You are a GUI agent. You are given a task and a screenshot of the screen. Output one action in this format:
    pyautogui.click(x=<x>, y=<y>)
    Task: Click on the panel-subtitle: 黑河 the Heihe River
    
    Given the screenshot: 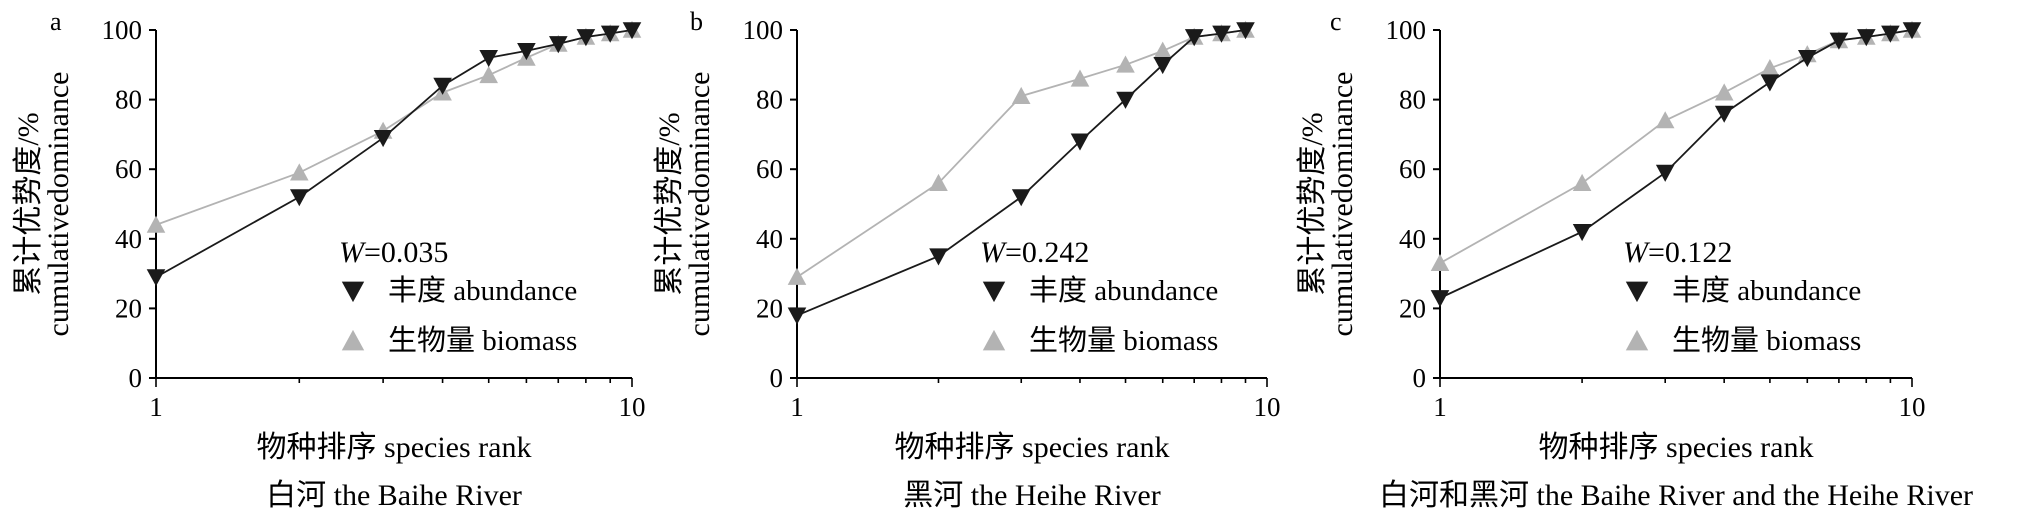 What is the action you would take?
    pyautogui.click(x=1031, y=495)
    